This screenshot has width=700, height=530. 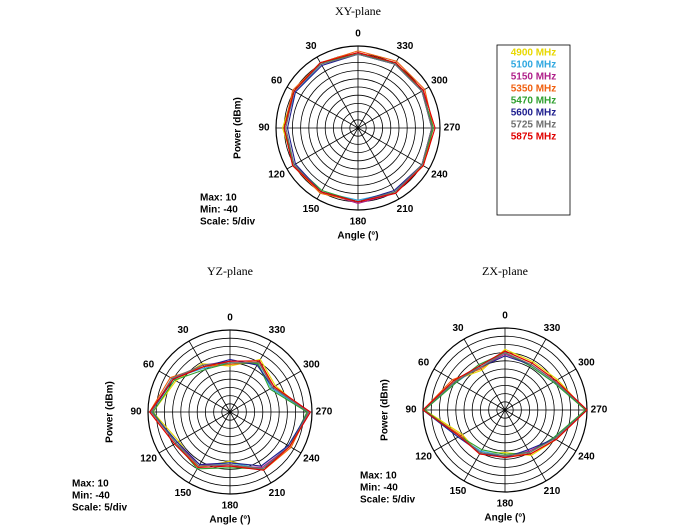 I want to click on chart-title: XY-plane, so click(x=358, y=11).